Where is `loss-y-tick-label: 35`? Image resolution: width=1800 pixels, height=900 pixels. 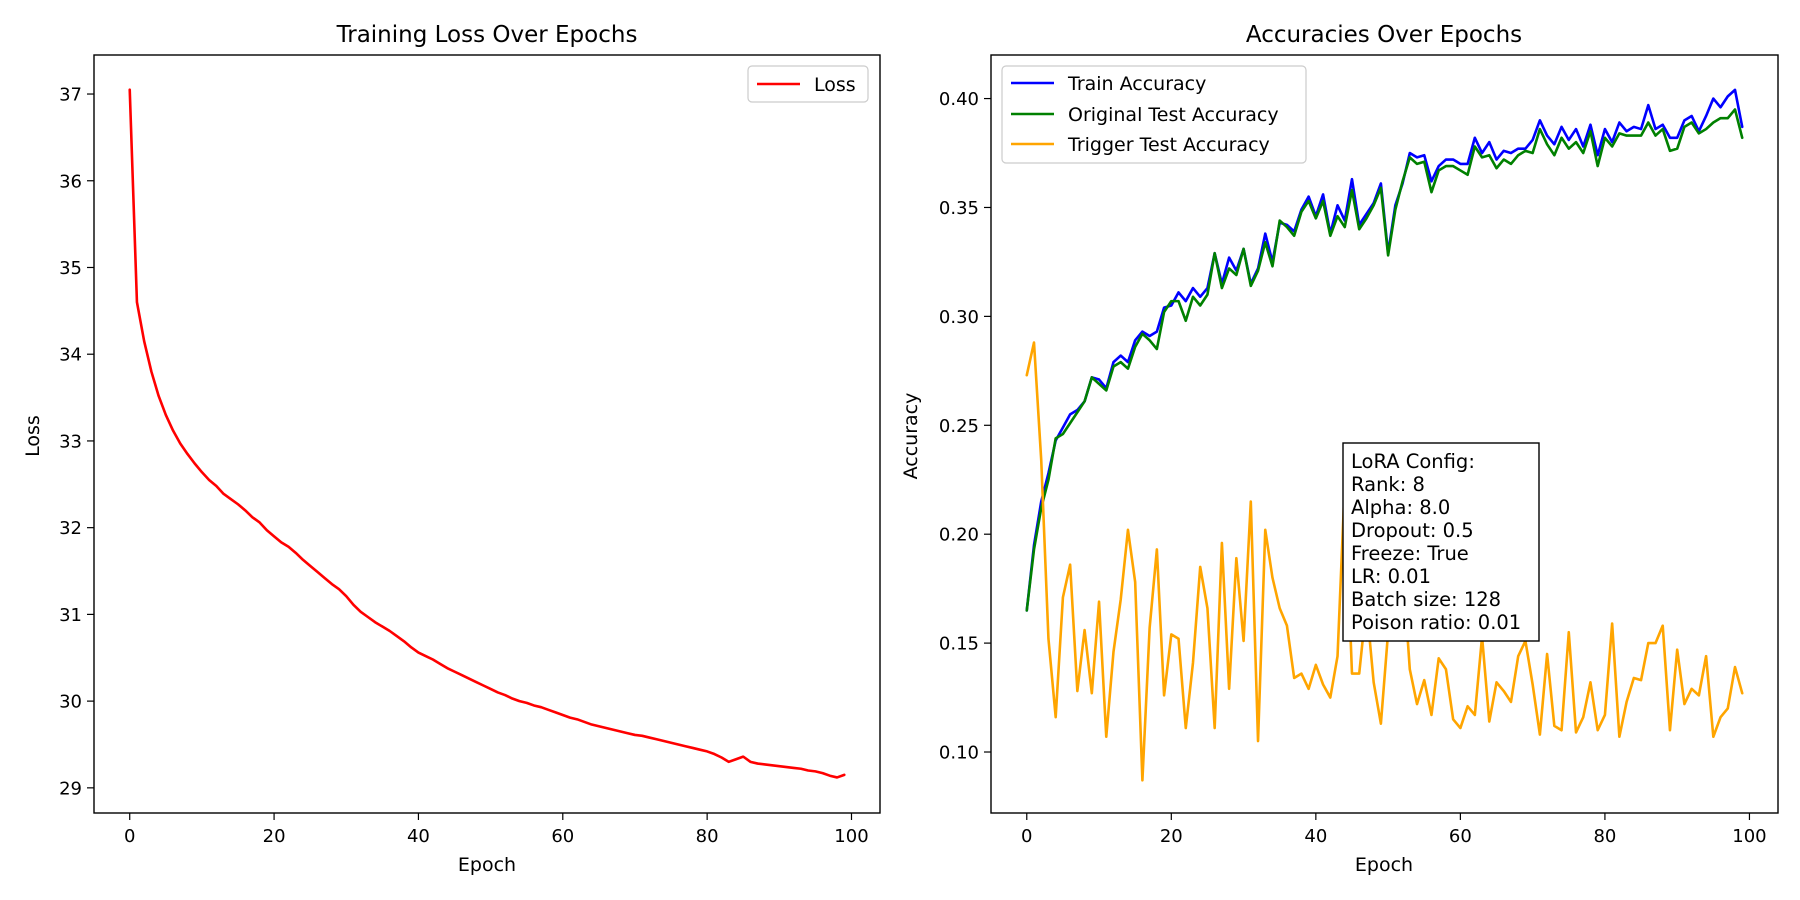 loss-y-tick-label: 35 is located at coordinates (70, 268).